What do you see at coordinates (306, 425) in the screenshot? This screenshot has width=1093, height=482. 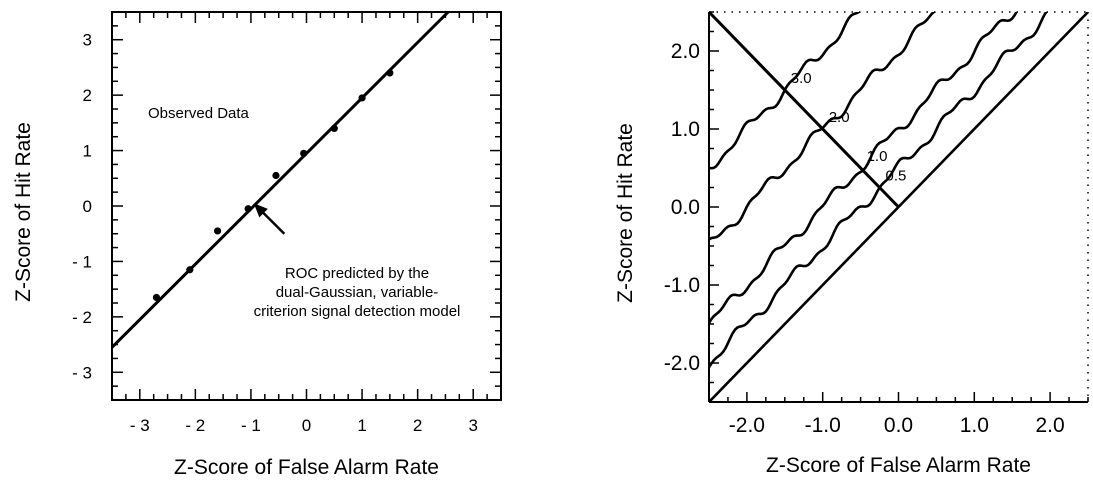 I see `x-tick-label: 0` at bounding box center [306, 425].